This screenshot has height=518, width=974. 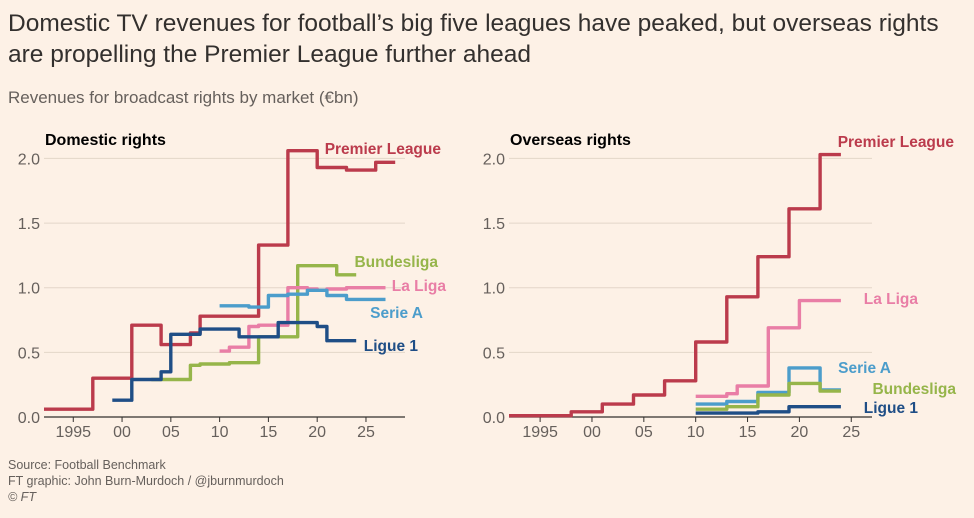 What do you see at coordinates (105, 140) in the screenshot?
I see `panel-title: Domestic rights` at bounding box center [105, 140].